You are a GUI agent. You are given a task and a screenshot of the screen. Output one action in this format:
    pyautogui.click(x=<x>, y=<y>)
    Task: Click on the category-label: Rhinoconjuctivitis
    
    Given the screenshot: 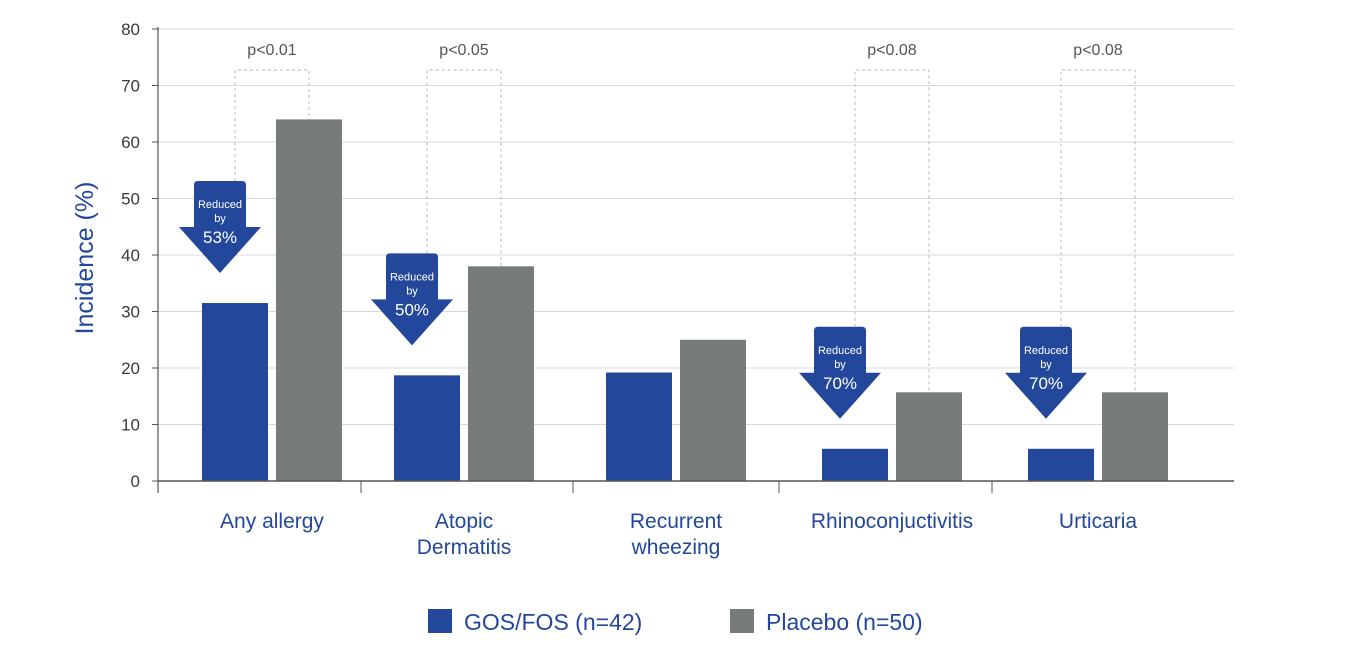 What is the action you would take?
    pyautogui.click(x=892, y=521)
    